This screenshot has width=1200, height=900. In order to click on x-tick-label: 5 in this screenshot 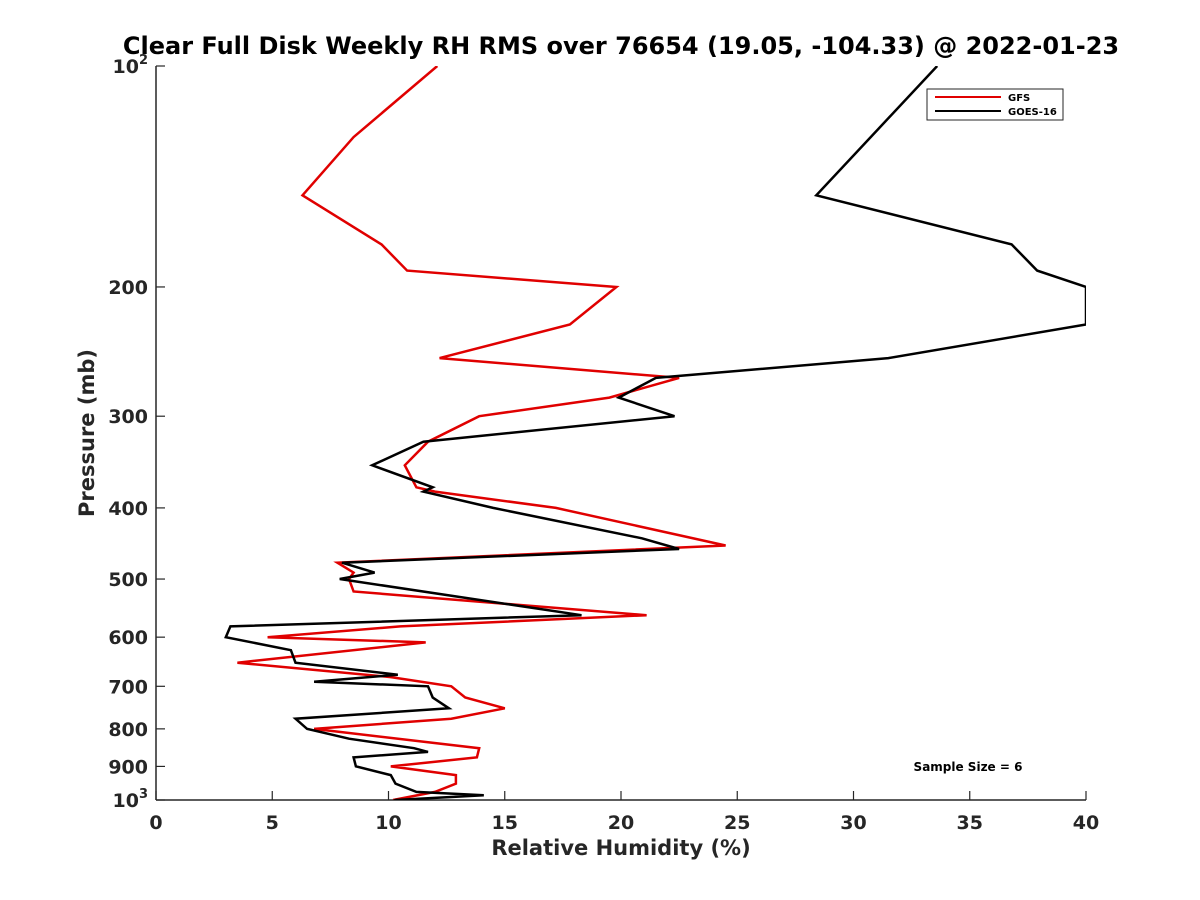, I will do `click(272, 823)`.